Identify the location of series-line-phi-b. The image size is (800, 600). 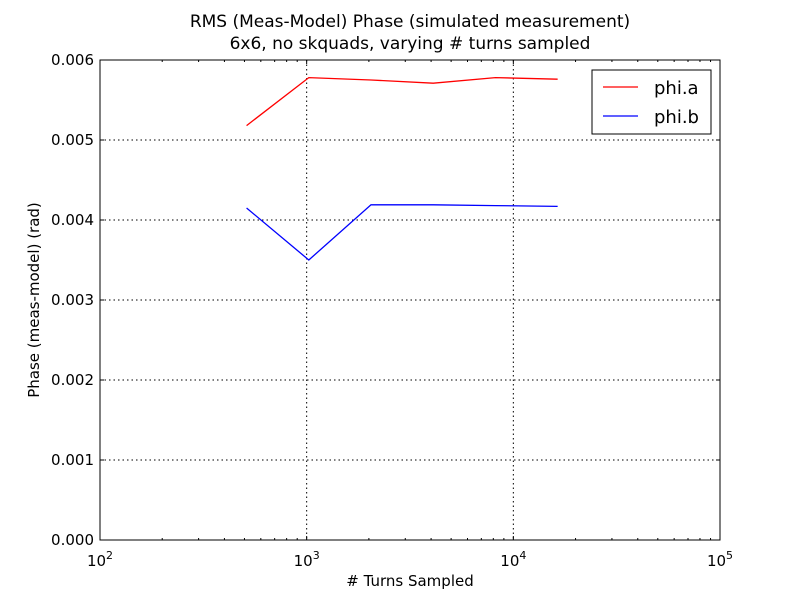
(402, 232).